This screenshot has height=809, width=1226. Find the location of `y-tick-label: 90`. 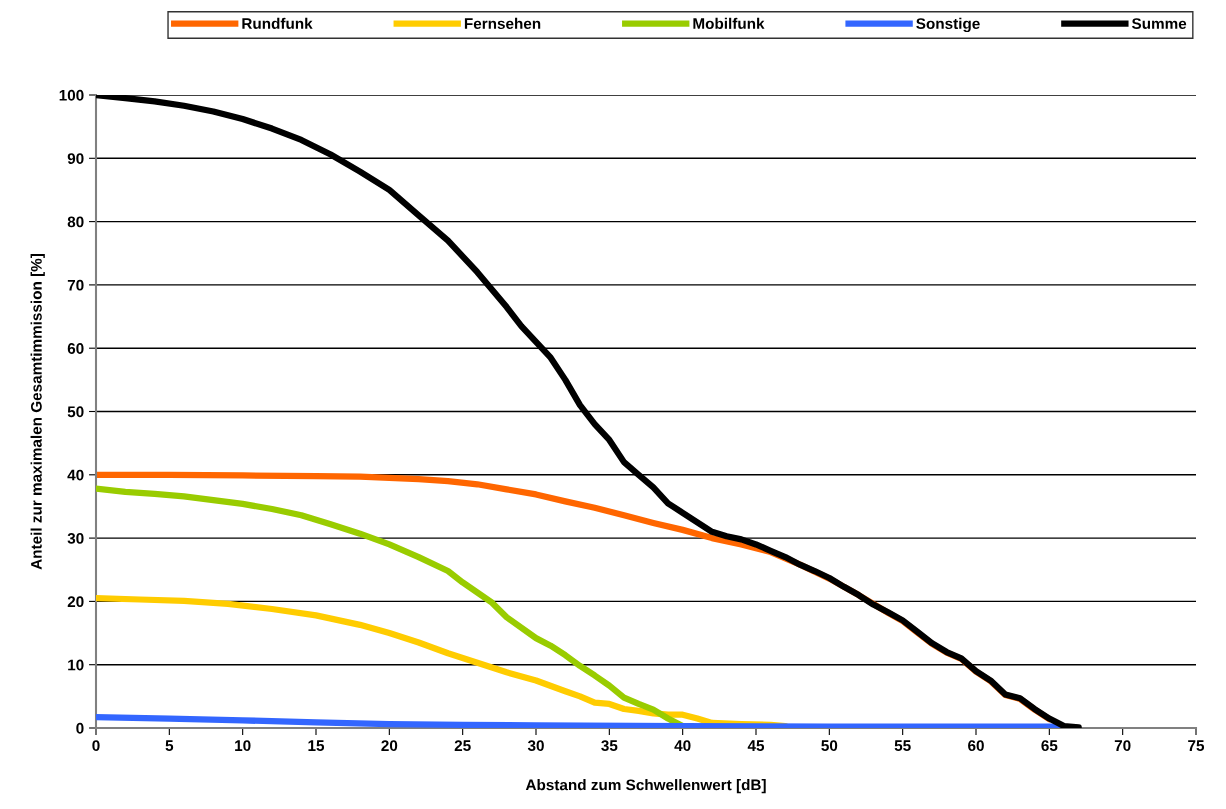

y-tick-label: 90 is located at coordinates (75, 158).